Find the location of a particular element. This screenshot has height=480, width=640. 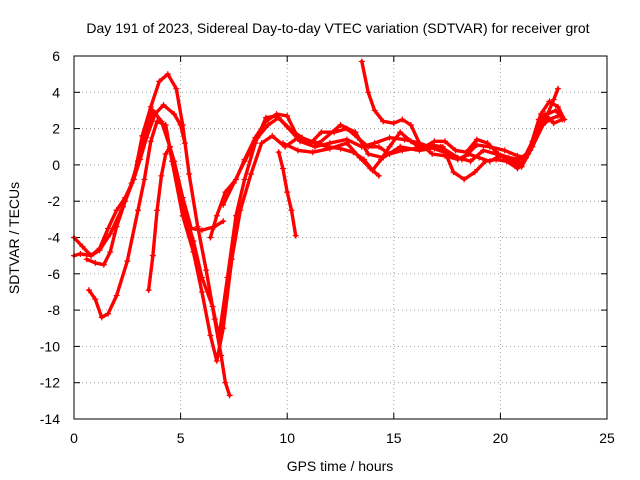

x-tick-label: 5 is located at coordinates (181, 438).